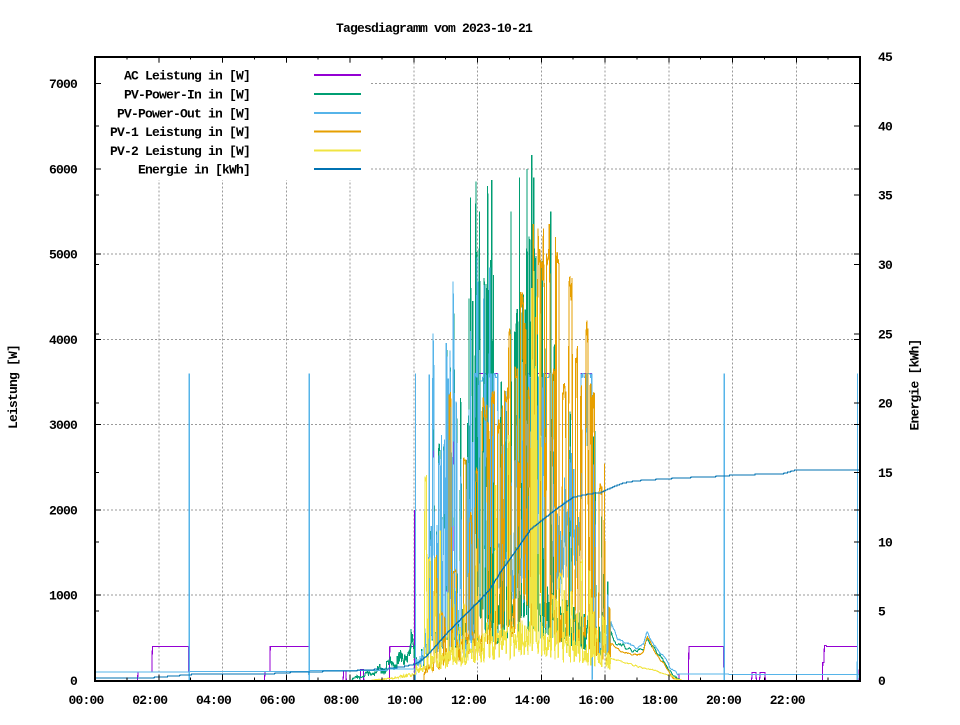 Image resolution: width=960 pixels, height=725 pixels. I want to click on svg-text: 06:00, so click(278, 700).